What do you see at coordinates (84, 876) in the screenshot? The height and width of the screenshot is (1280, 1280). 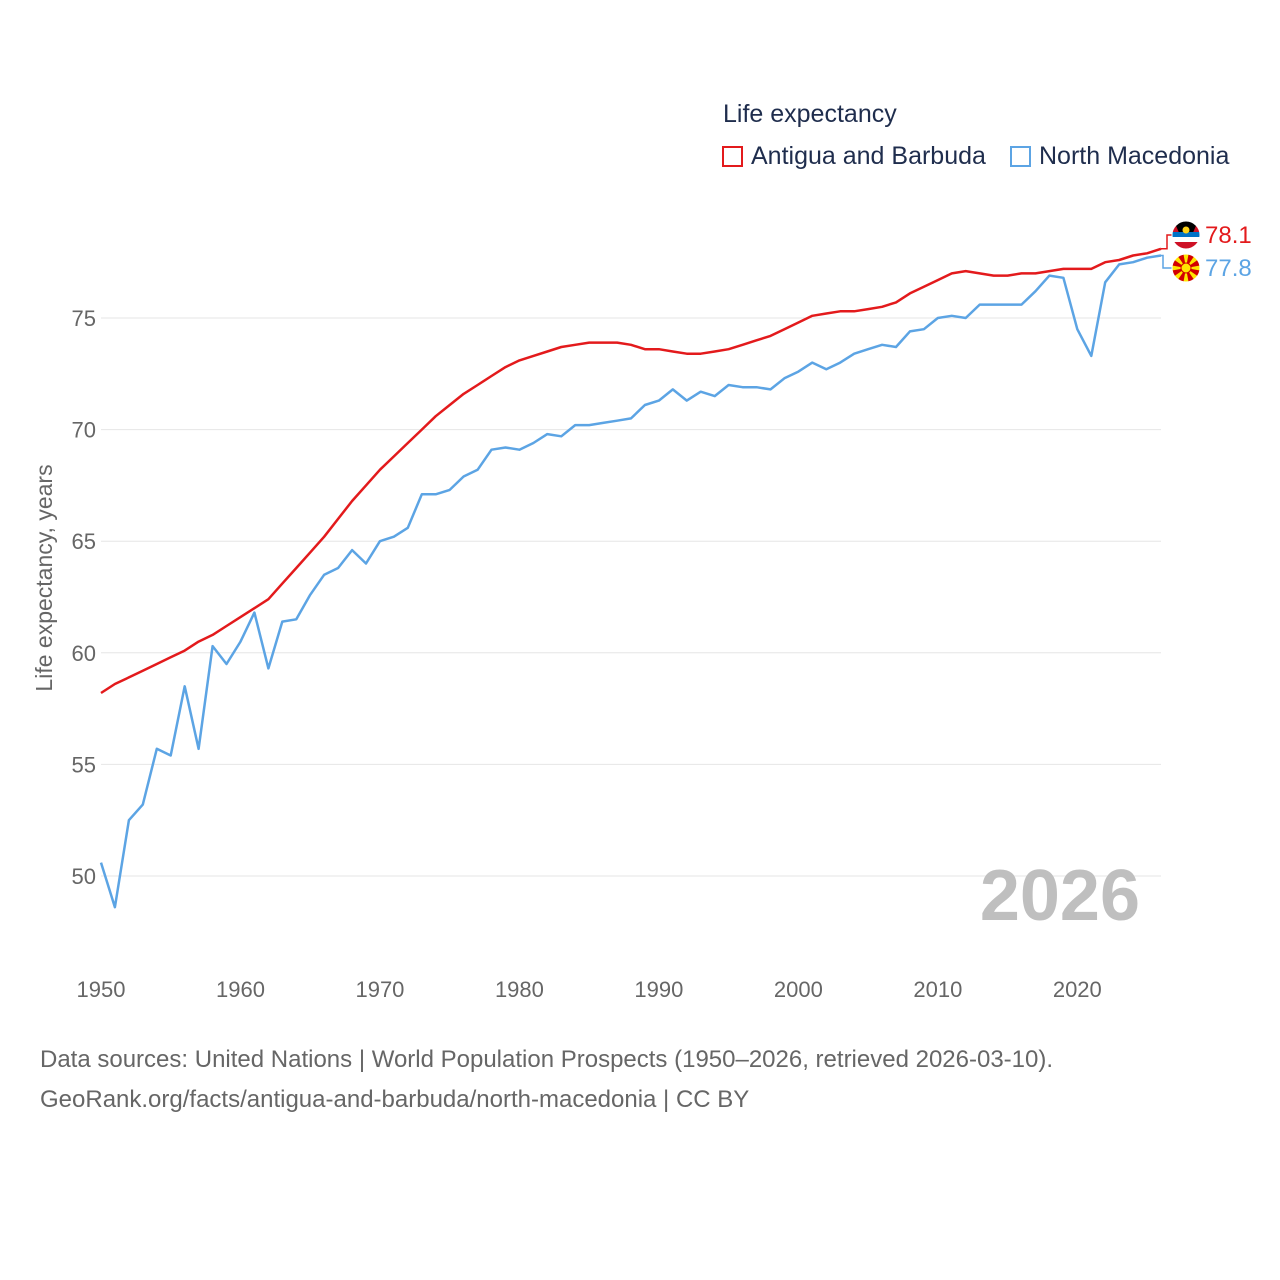 I see `y-tick-label: 50` at bounding box center [84, 876].